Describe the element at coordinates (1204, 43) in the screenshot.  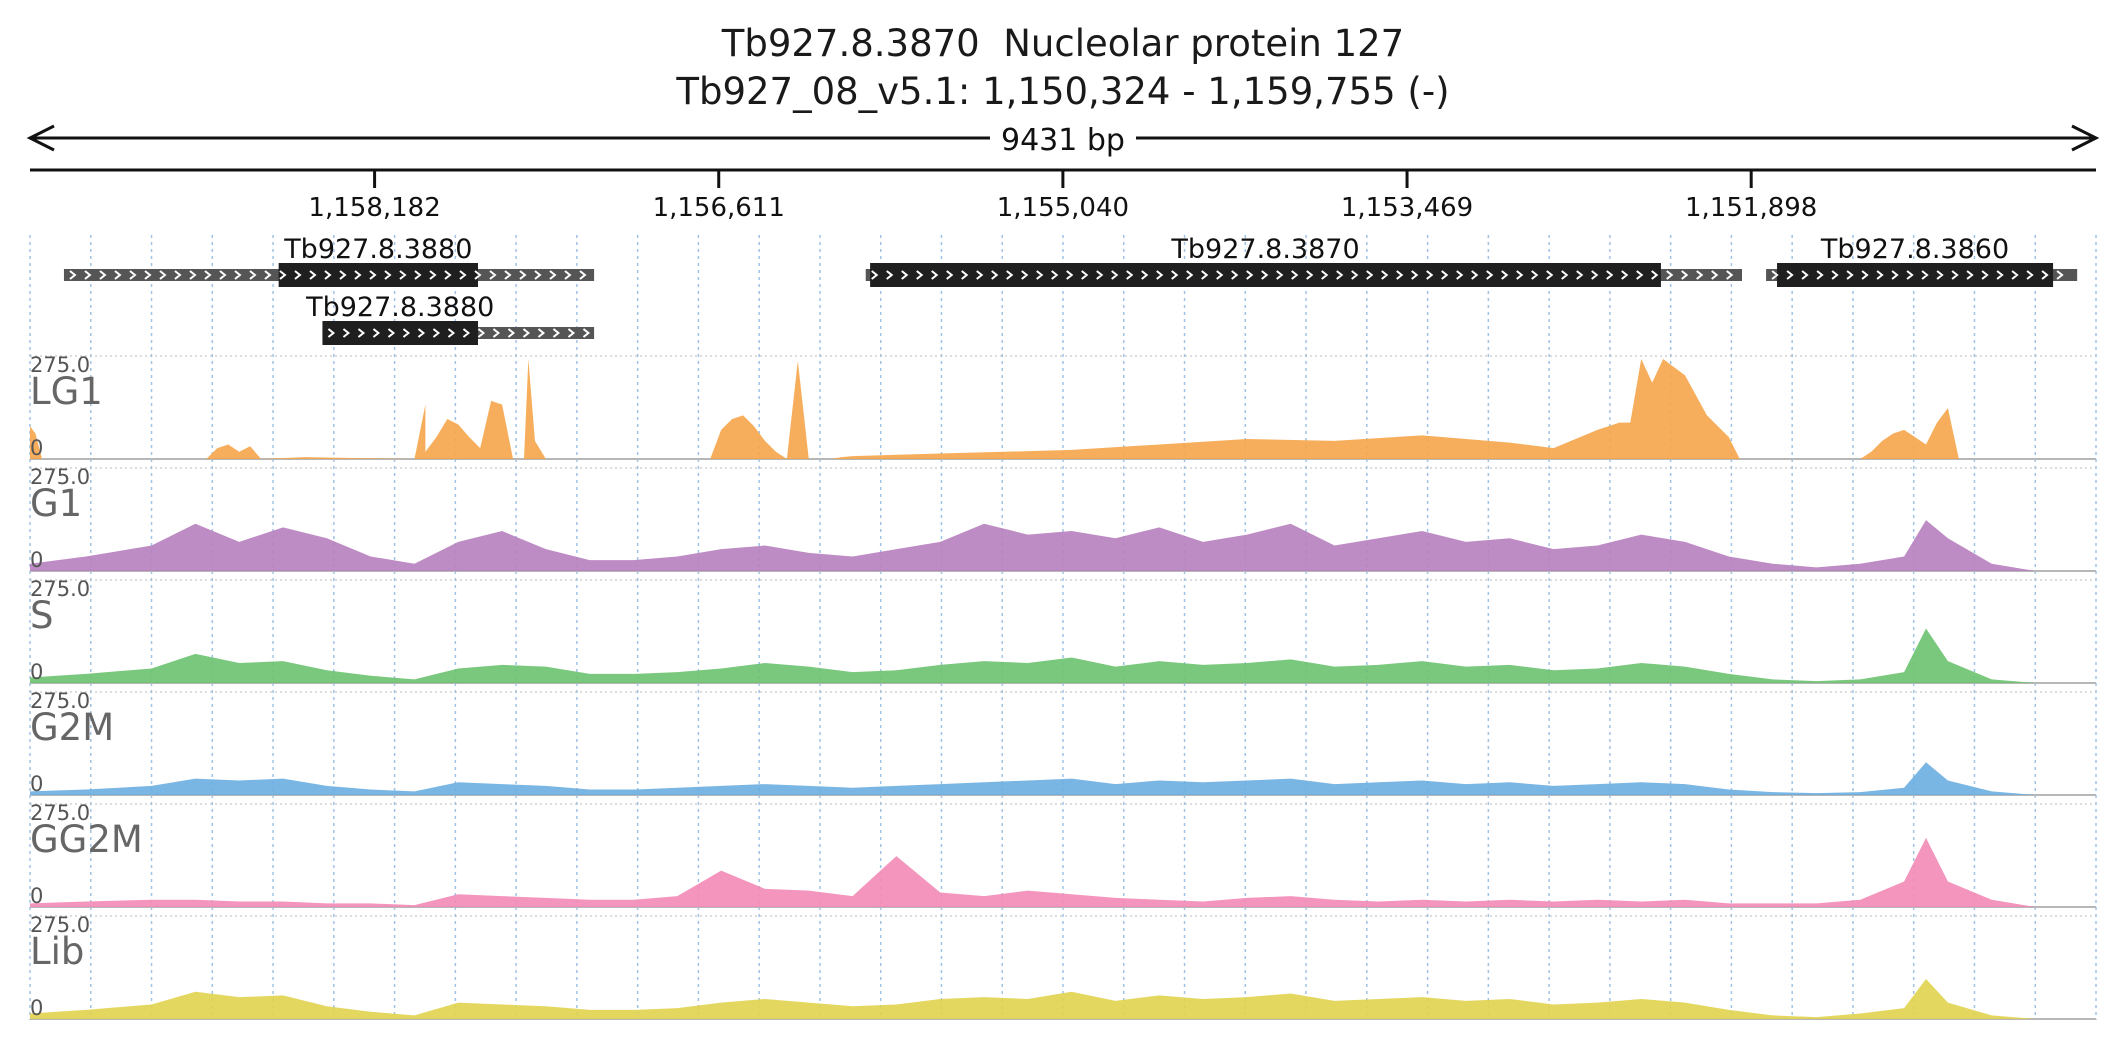
I see `gene-product: Nucleolar protein 127` at that location.